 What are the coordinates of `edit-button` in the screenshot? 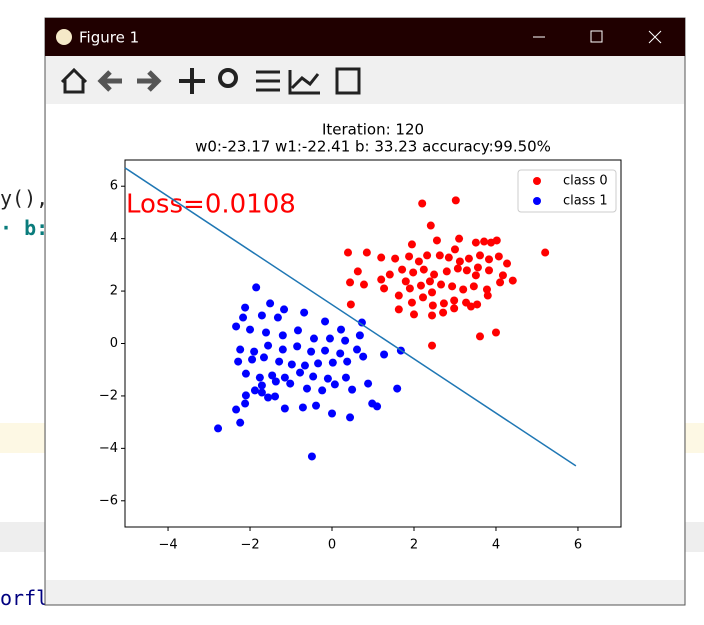 It's located at (304, 82).